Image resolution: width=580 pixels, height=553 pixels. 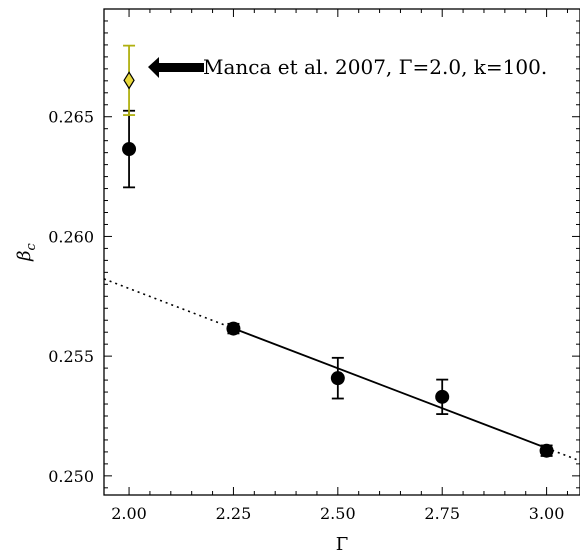 What do you see at coordinates (71, 236) in the screenshot?
I see `y-tick-label: 0.260` at bounding box center [71, 236].